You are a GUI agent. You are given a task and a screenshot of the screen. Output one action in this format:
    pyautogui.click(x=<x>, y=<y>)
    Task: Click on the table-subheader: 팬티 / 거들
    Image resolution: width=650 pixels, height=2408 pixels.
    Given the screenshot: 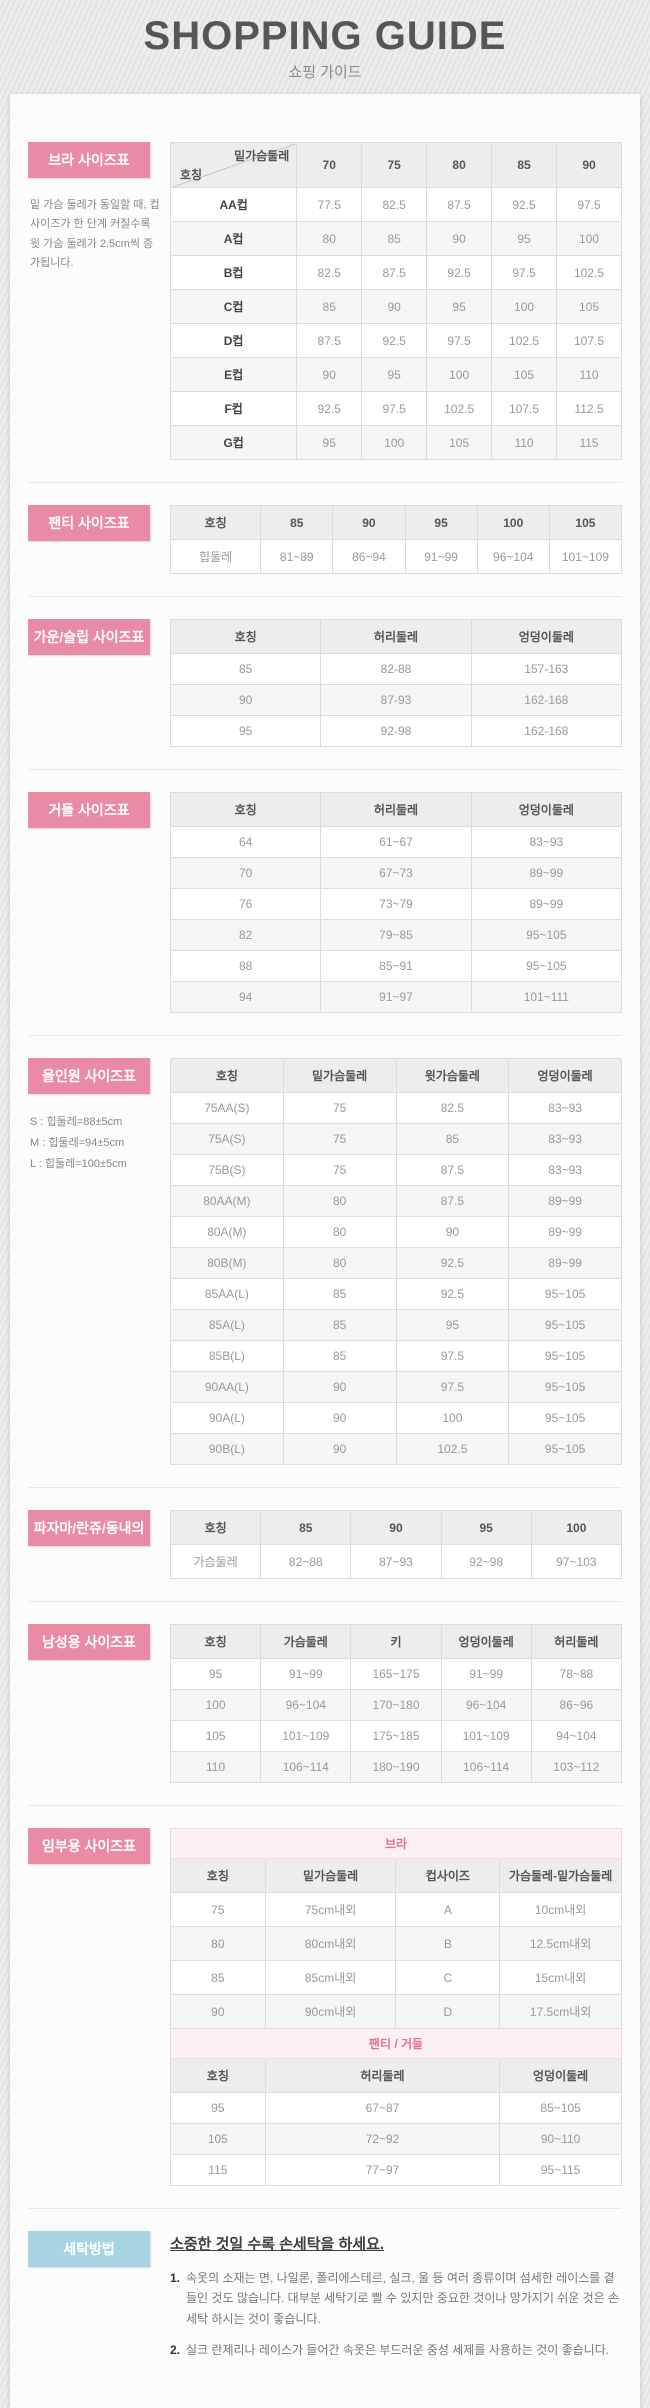 What is the action you would take?
    pyautogui.click(x=396, y=2043)
    